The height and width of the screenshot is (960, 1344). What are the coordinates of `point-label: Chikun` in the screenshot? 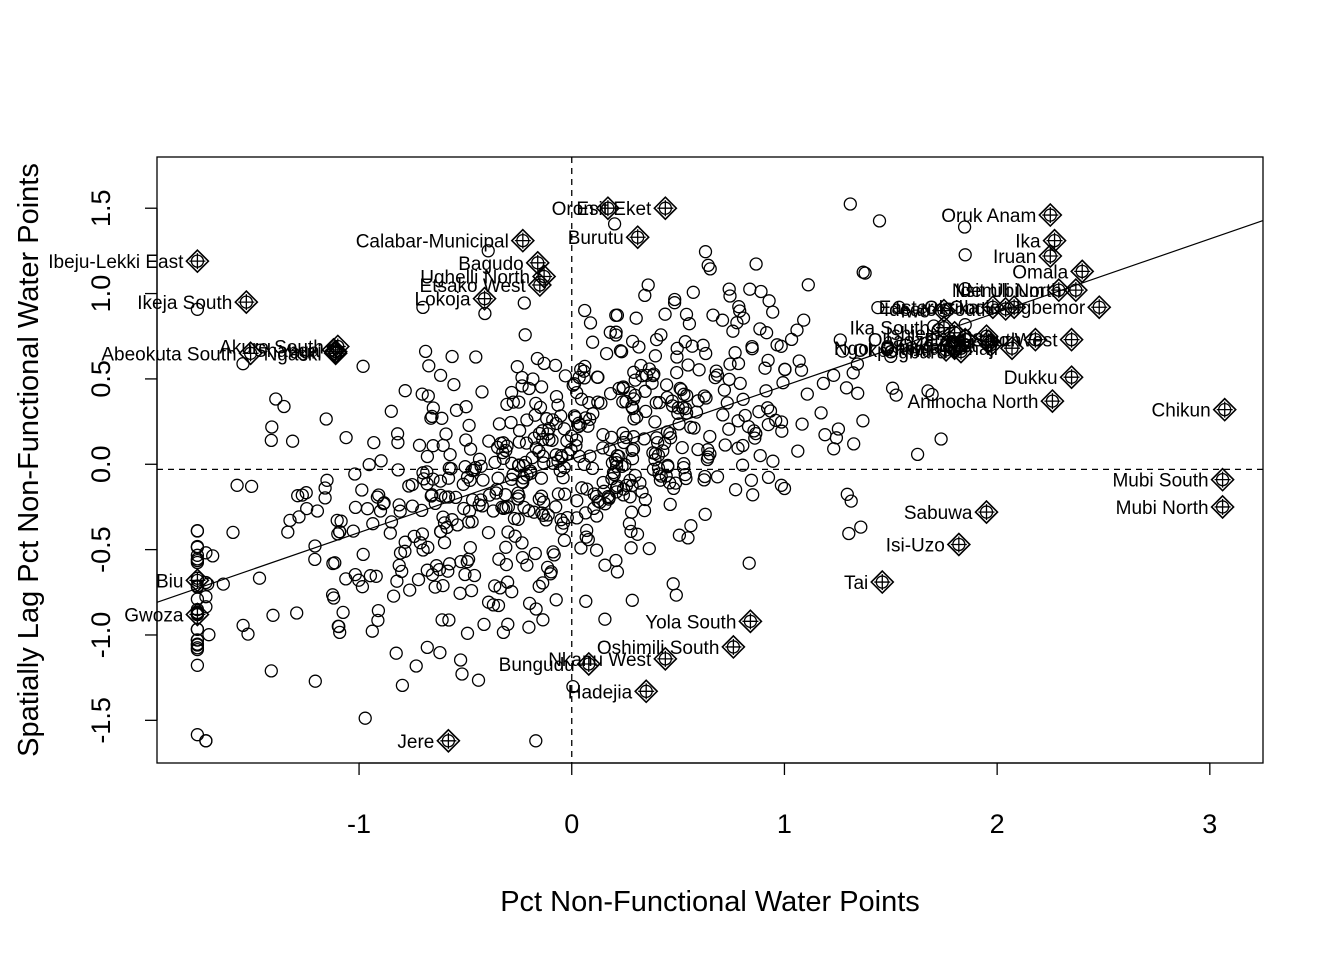 It's located at (1181, 411).